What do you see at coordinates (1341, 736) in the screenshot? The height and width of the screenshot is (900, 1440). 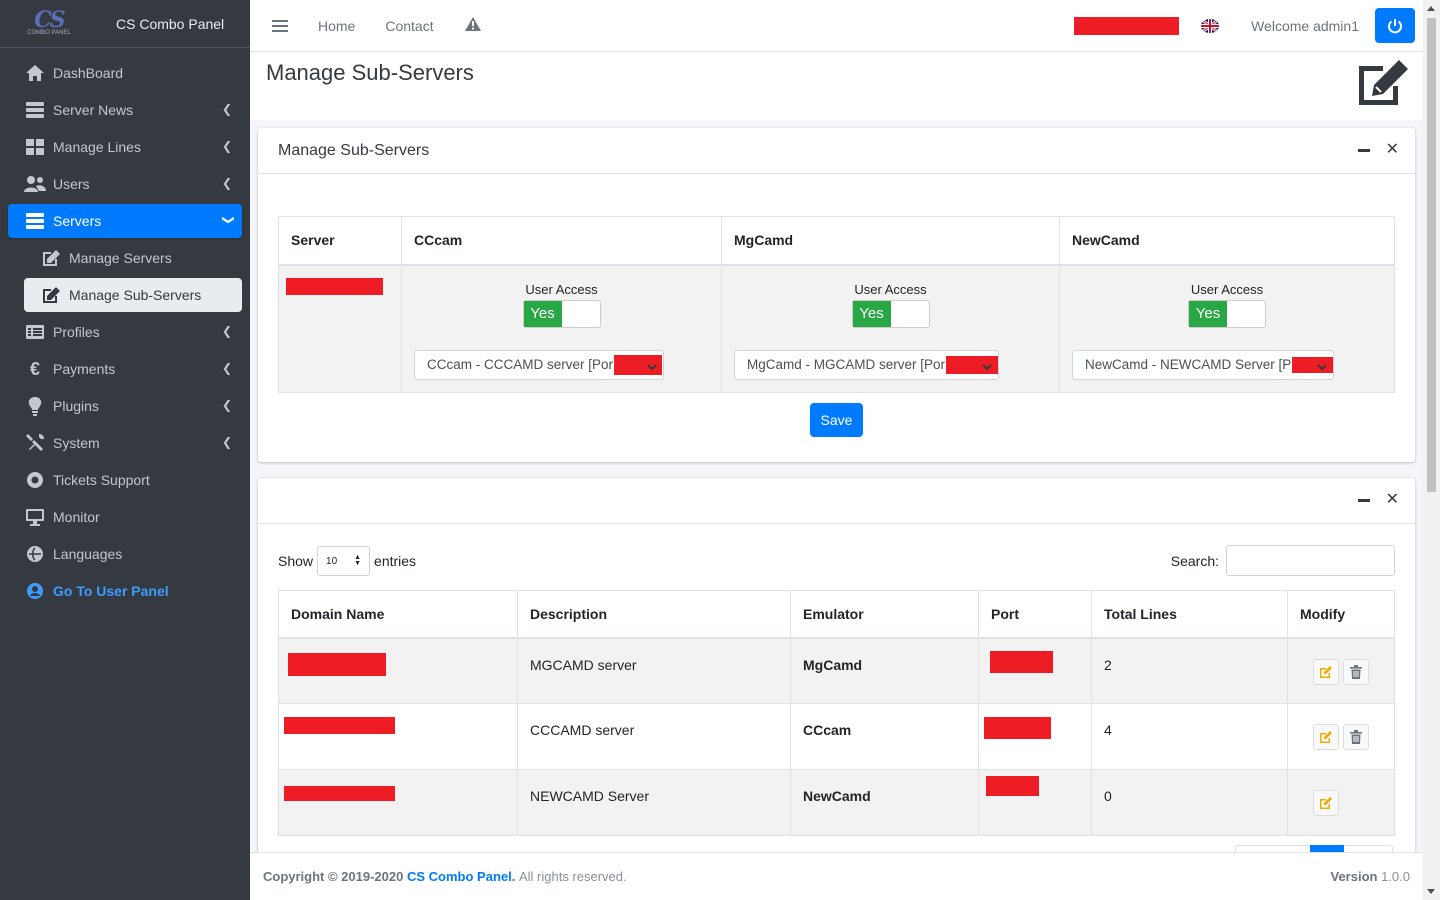 I see `modify-cell` at bounding box center [1341, 736].